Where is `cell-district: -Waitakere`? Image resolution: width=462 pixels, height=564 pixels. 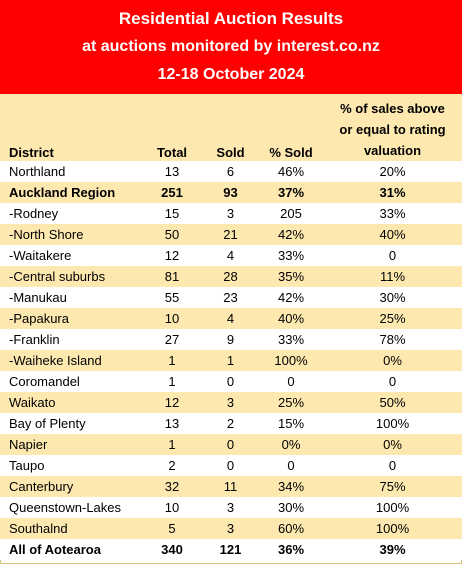 cell-district: -Waitakere is located at coordinates (40, 255).